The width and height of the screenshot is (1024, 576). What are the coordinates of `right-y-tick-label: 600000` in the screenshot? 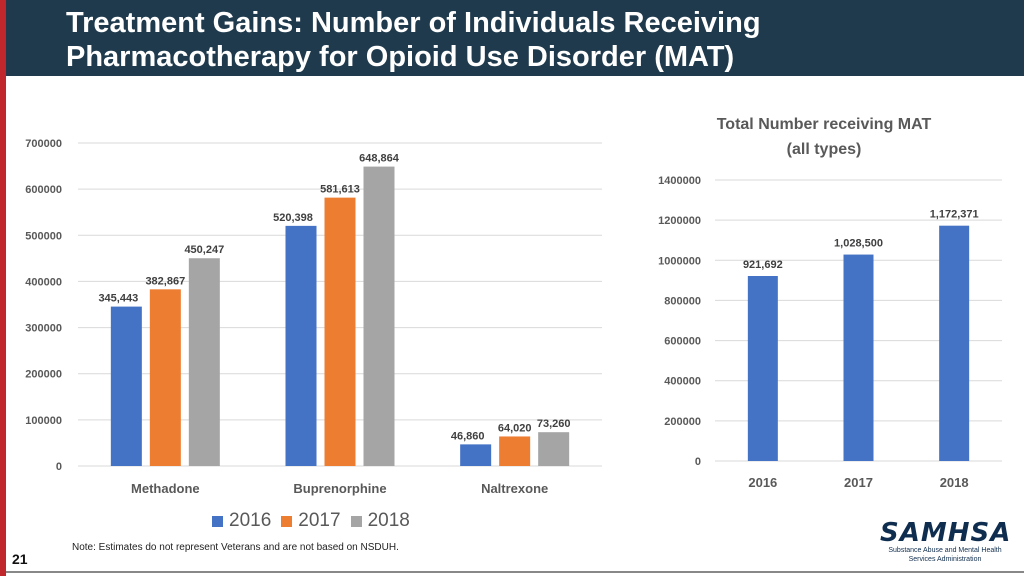 It's located at (682, 342).